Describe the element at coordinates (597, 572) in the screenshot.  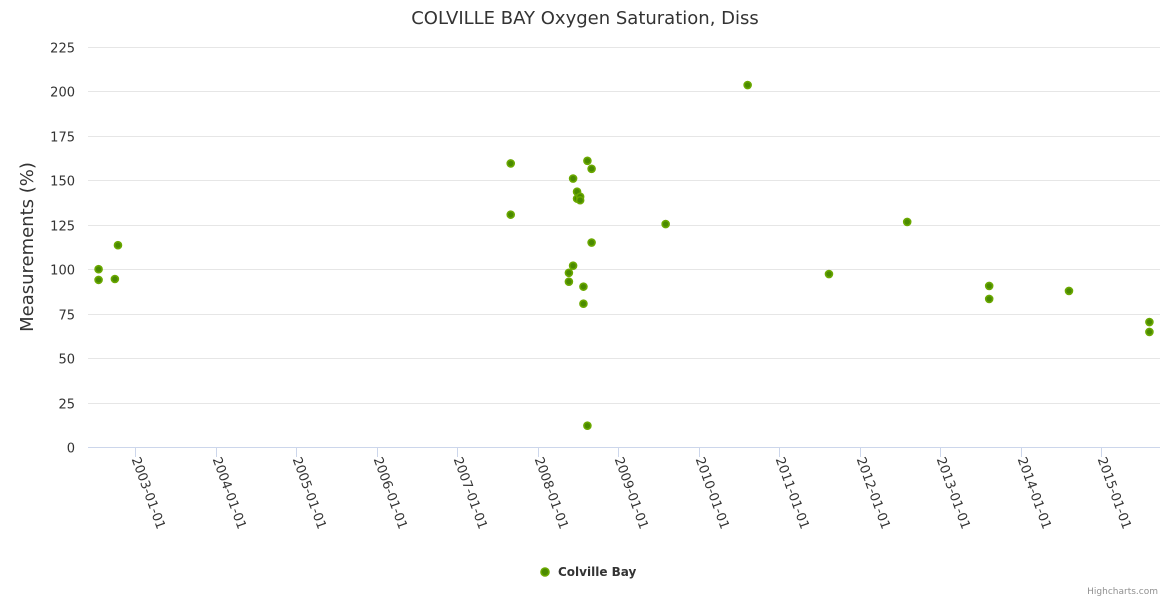
I see `legend-label: Colville Bay` at that location.